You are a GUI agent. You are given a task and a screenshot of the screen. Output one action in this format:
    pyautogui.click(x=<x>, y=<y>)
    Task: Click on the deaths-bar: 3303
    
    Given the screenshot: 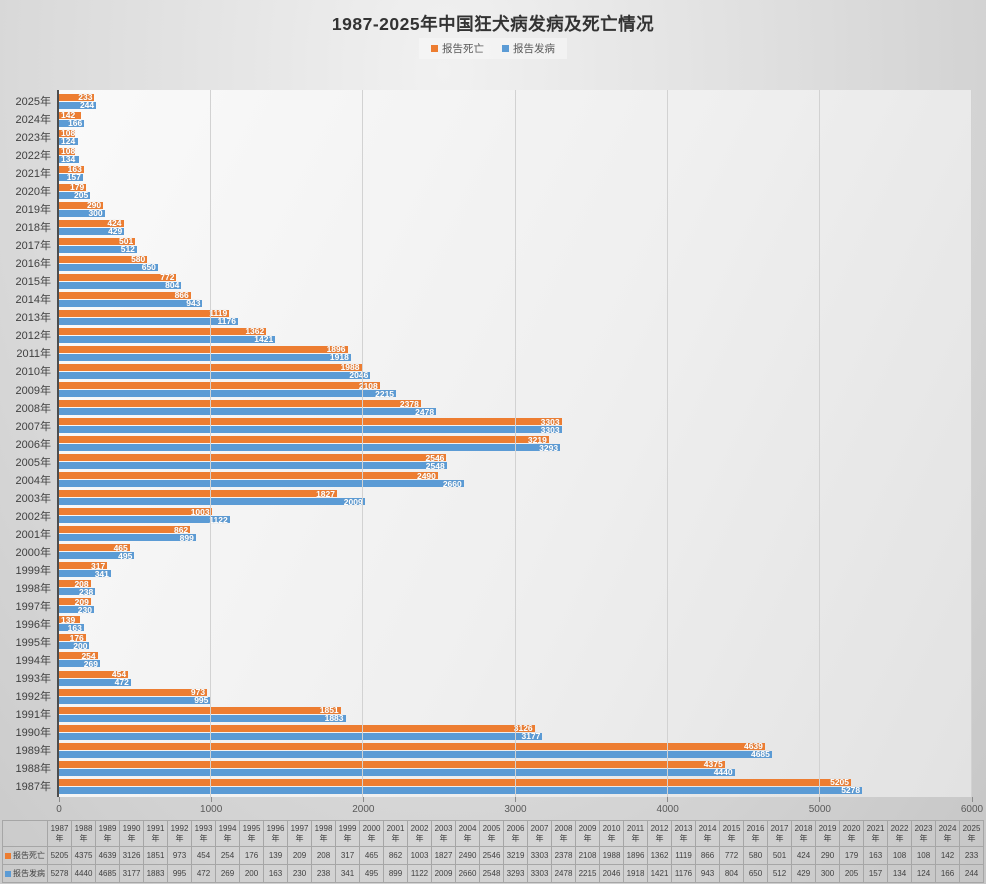 What is the action you would take?
    pyautogui.click(x=310, y=421)
    